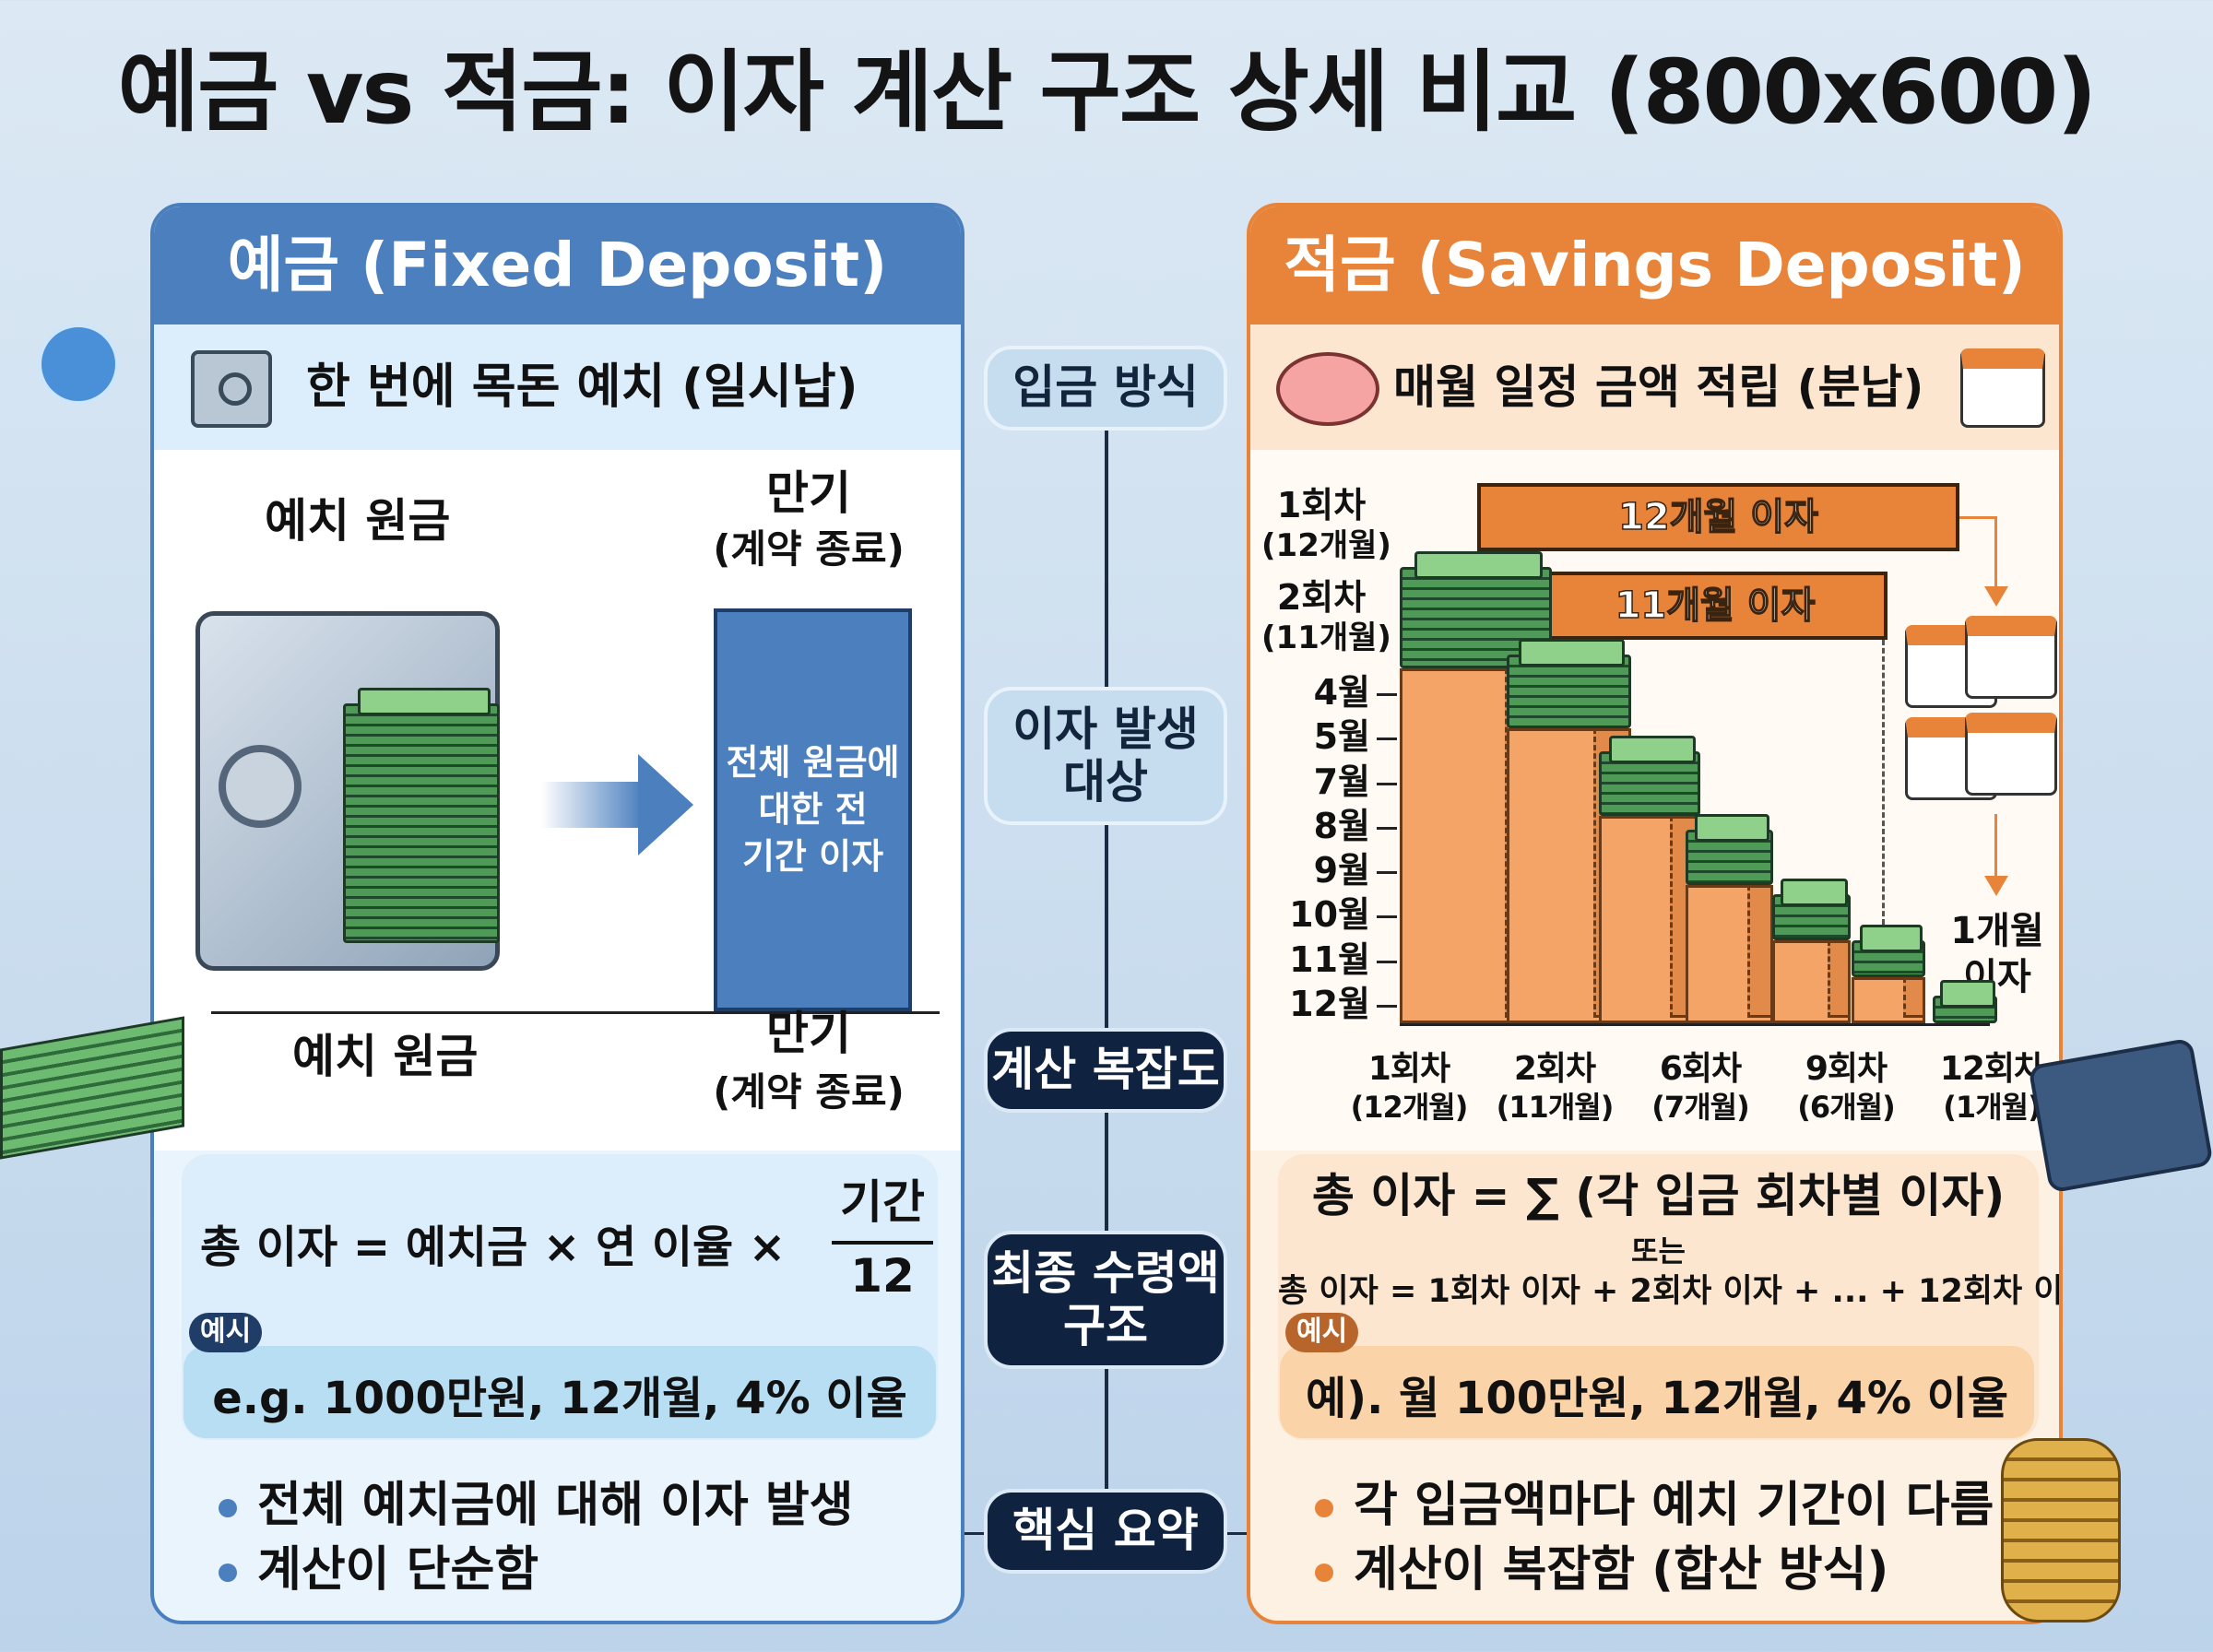 Image resolution: width=2213 pixels, height=1652 pixels. I want to click on y-tick-label: 10월, so click(1329, 915).